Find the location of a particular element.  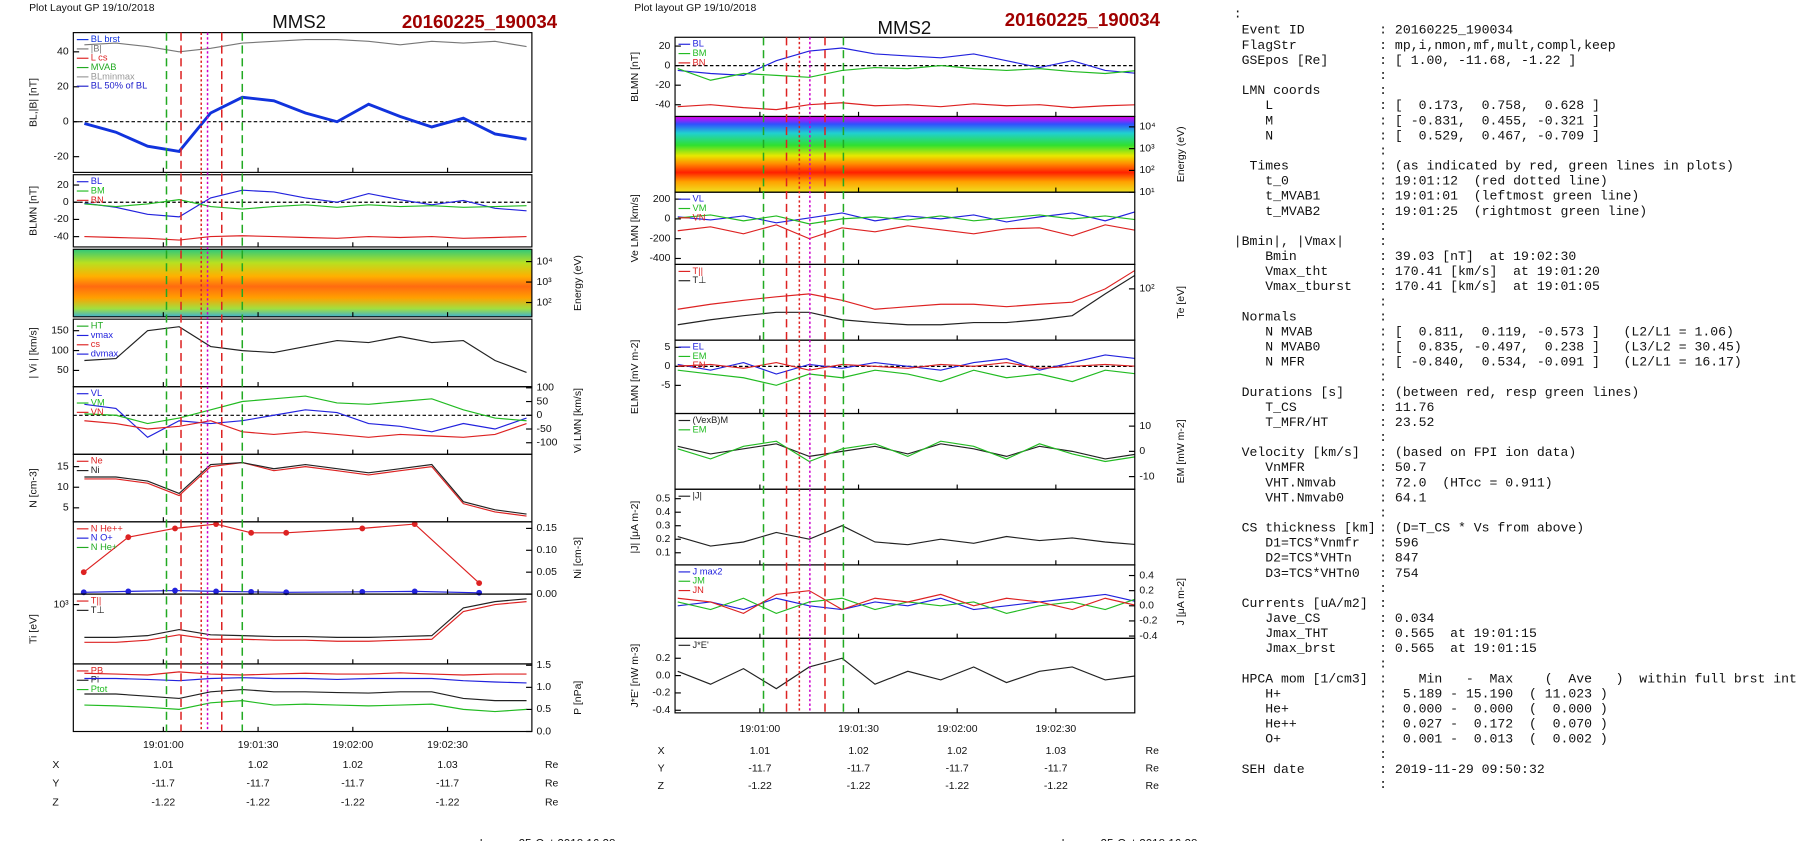

position-label: X is located at coordinates (661, 751).